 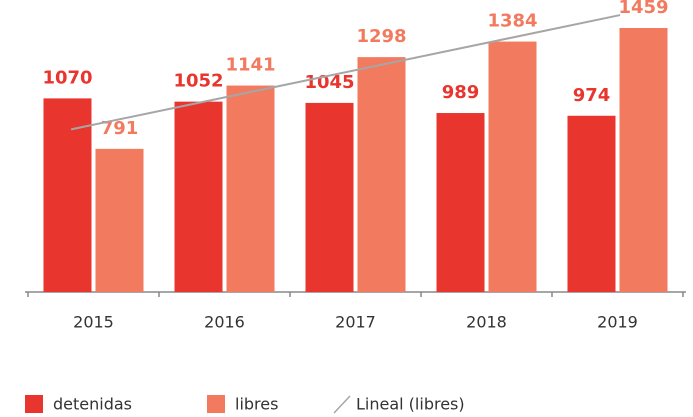 What do you see at coordinates (617, 322) in the screenshot?
I see `x-tick-label: 2019` at bounding box center [617, 322].